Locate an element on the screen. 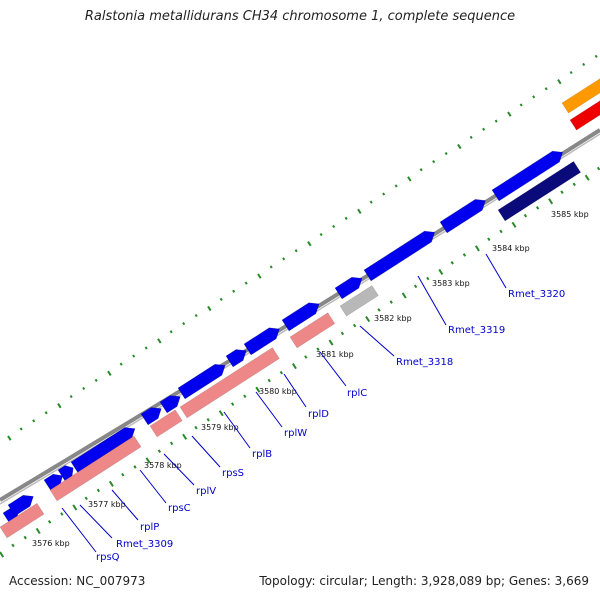  gene-label: rplP is located at coordinates (149, 527).